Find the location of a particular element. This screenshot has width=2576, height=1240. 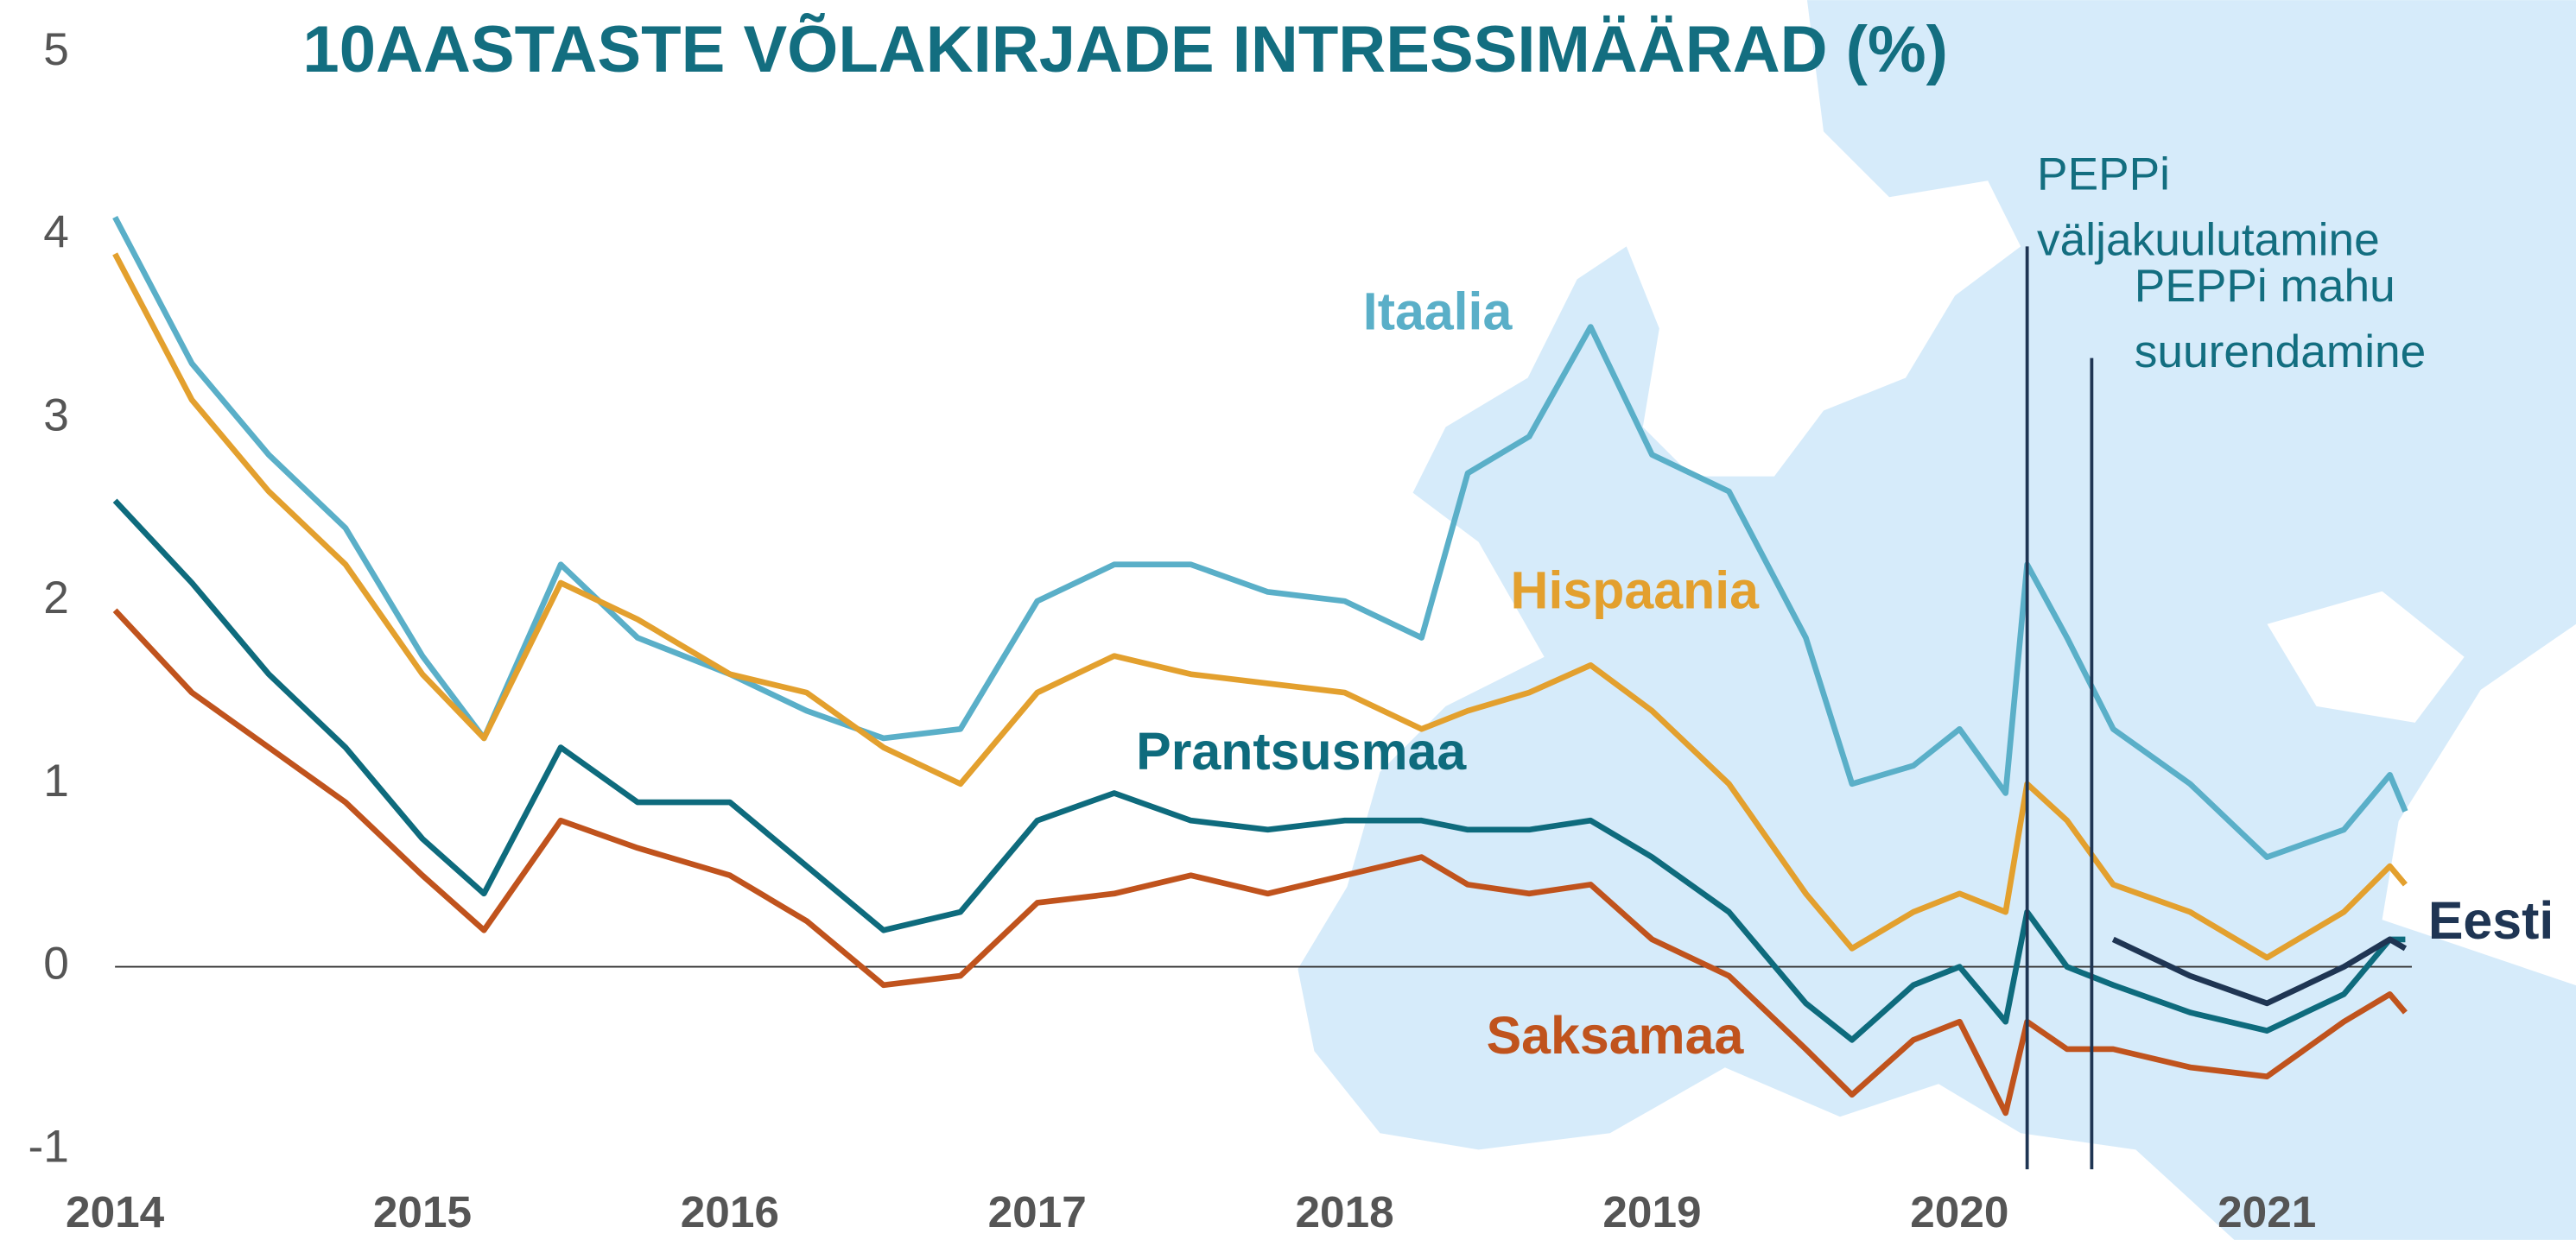

x-tick-label: 2020 is located at coordinates (1959, 1212).